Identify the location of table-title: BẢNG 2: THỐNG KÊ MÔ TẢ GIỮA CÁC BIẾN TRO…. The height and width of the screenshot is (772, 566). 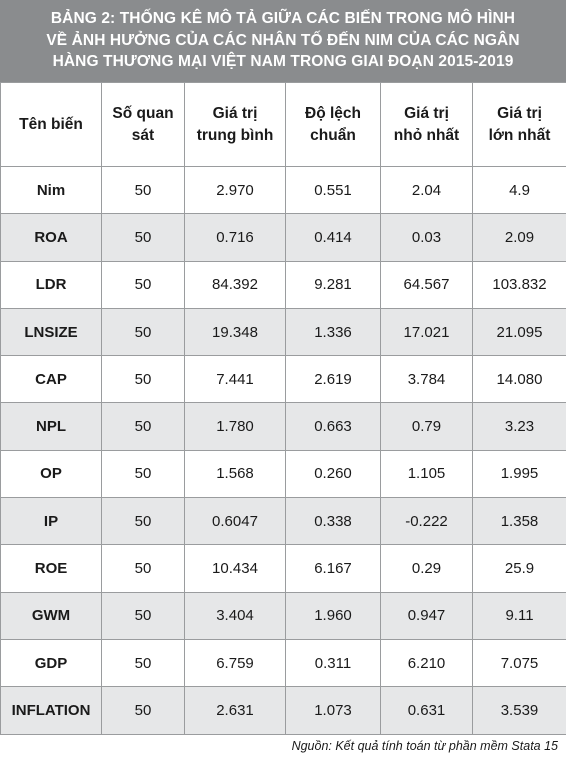
(283, 41).